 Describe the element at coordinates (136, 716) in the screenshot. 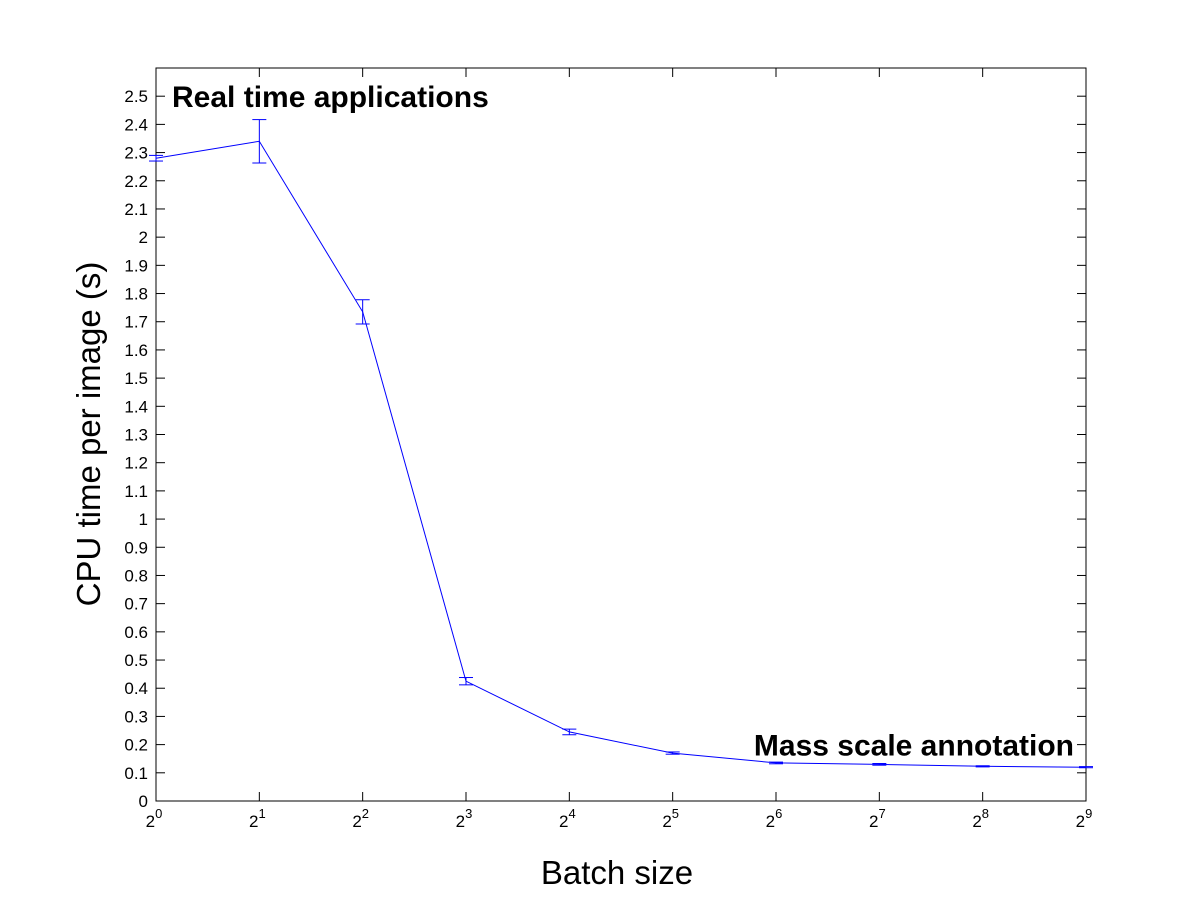

I see `y-tick-label: 0.3` at that location.